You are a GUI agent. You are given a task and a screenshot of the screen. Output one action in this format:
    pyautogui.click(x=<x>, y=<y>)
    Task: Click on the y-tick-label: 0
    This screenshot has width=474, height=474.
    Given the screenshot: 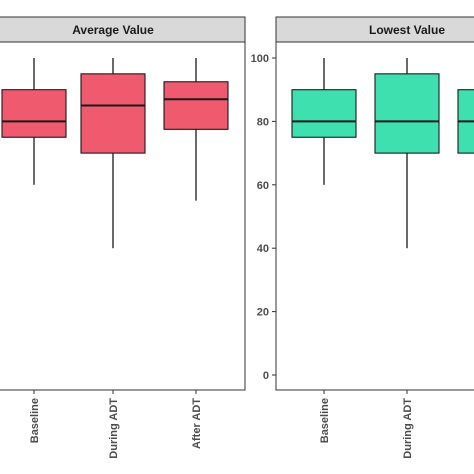 What is the action you would take?
    pyautogui.click(x=266, y=376)
    